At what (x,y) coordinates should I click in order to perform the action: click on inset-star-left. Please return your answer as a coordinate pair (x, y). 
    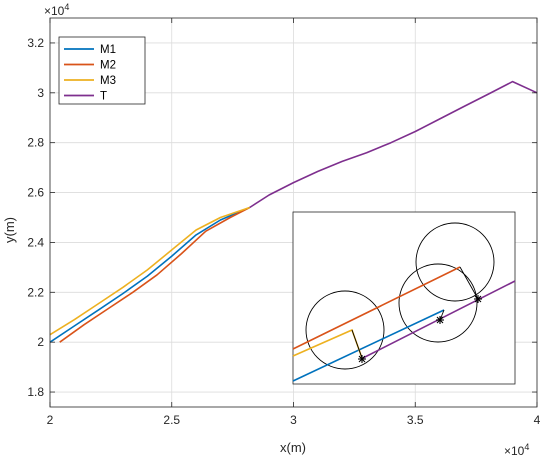
    Looking at the image, I should click on (362, 359).